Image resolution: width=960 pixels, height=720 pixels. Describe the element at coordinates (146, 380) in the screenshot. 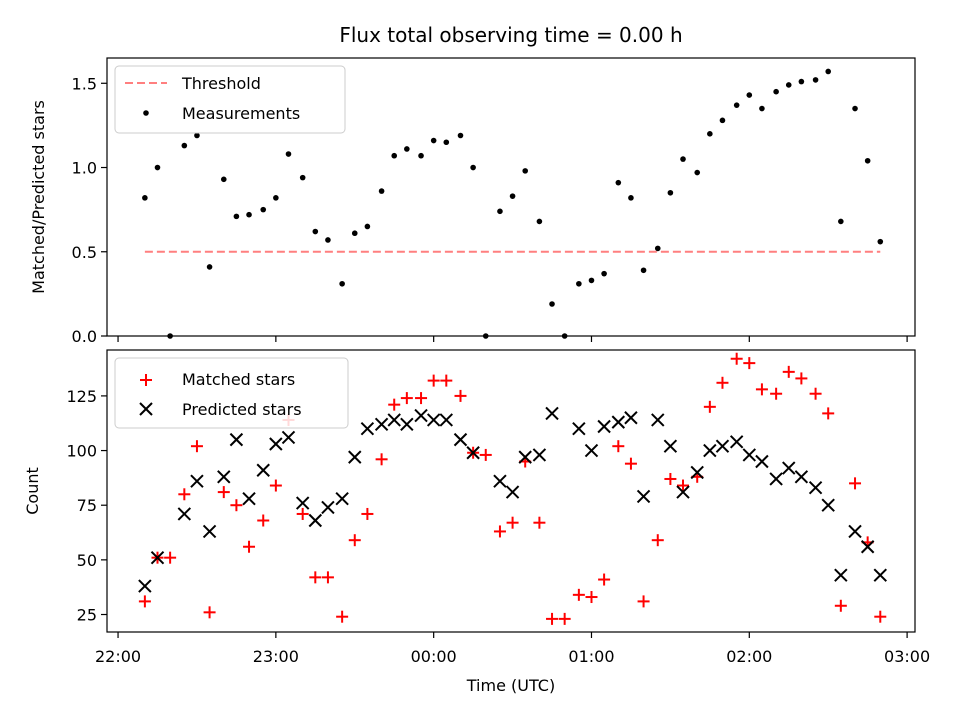

I see `legend-matched-swatch` at that location.